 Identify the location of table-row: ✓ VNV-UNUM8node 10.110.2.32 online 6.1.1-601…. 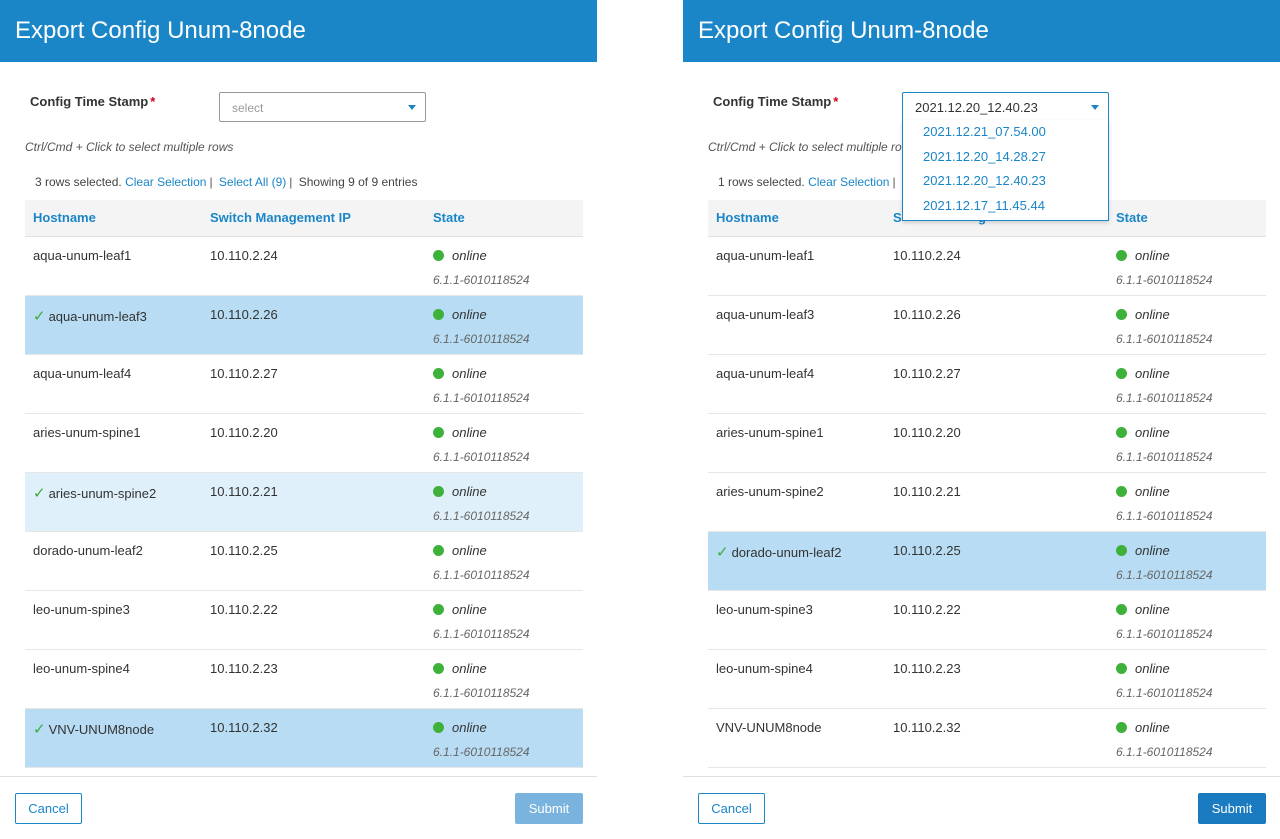
(304, 738).